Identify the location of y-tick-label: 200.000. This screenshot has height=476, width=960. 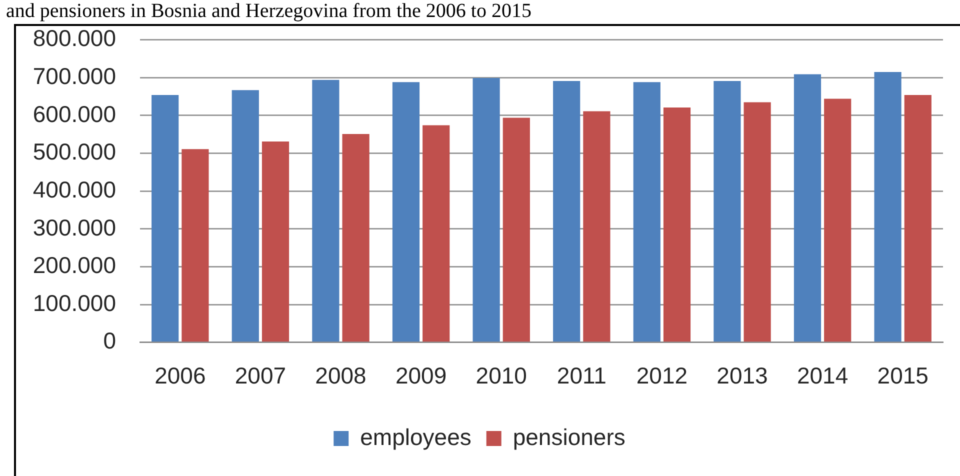
(74, 265).